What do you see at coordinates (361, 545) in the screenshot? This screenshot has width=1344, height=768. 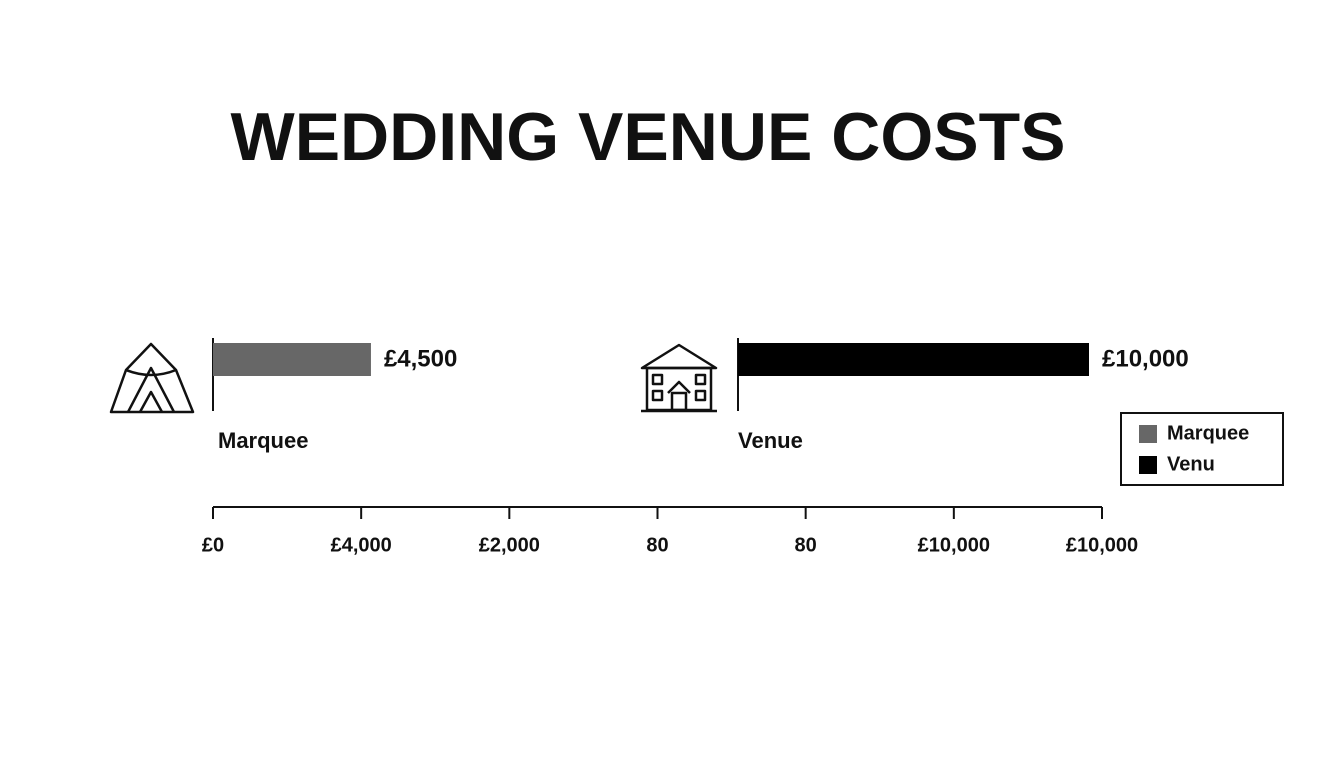 I see `axis-label: £4,000` at bounding box center [361, 545].